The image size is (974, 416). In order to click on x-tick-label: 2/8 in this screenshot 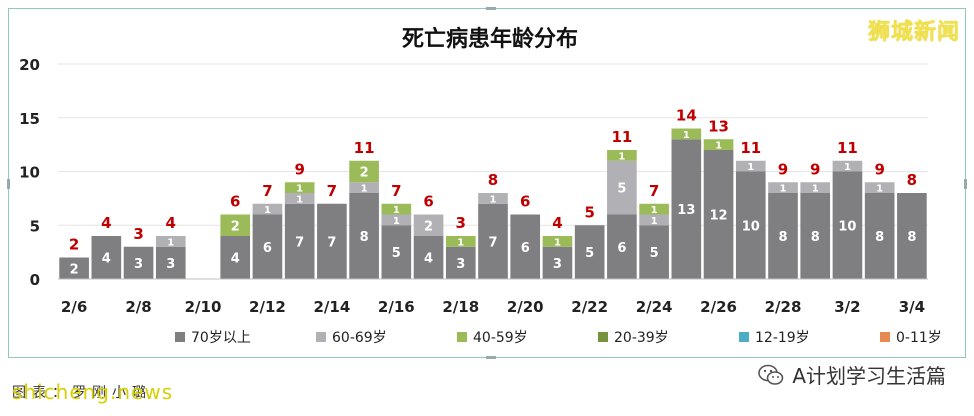, I will do `click(138, 307)`.